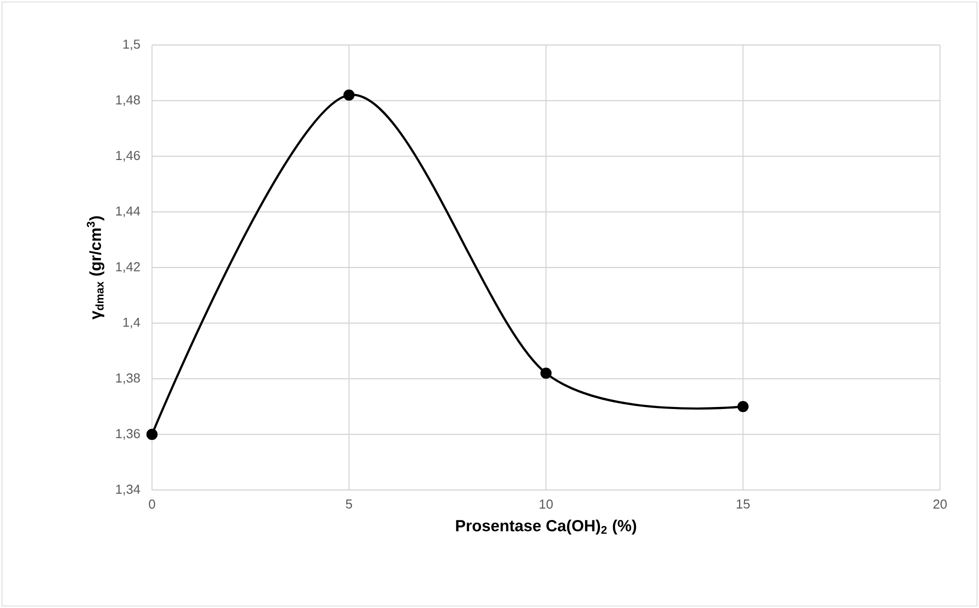  Describe the element at coordinates (131, 45) in the screenshot. I see `y-tick-label: 1,5` at that location.